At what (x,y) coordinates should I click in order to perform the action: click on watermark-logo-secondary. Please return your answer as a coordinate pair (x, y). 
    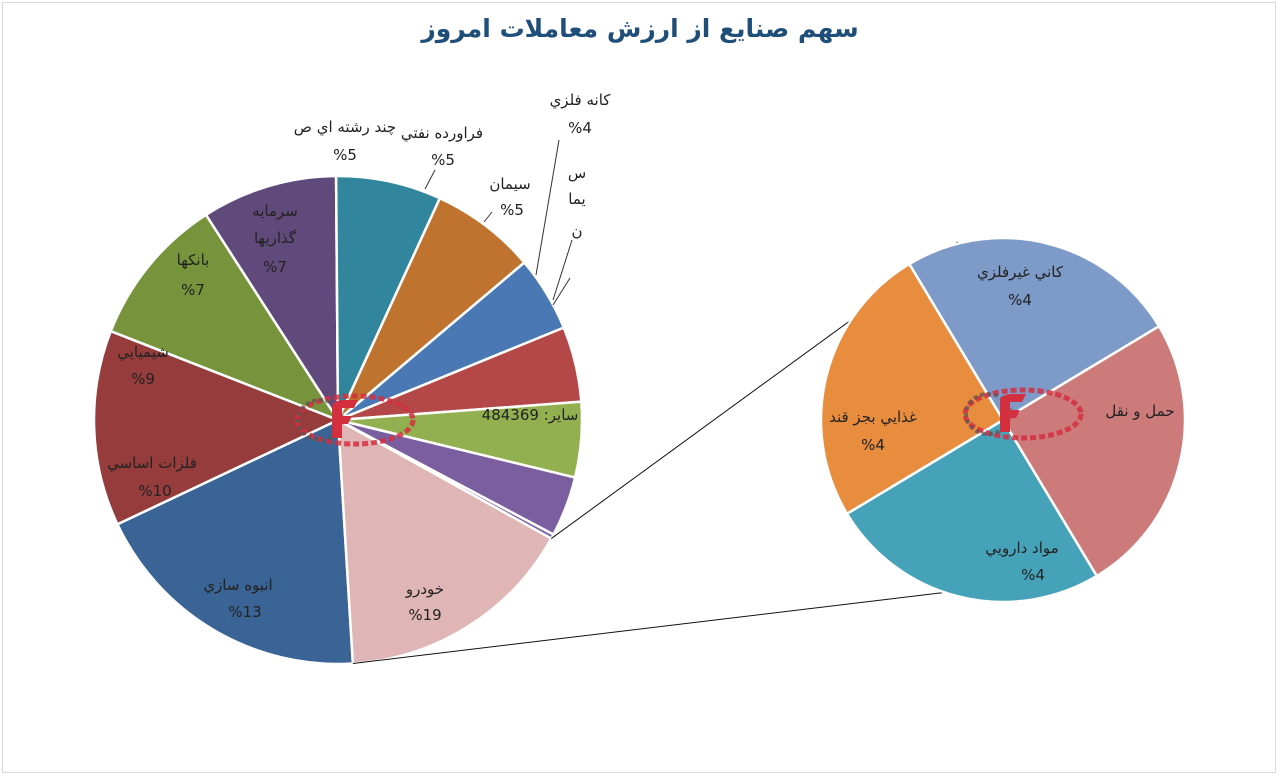
    Looking at the image, I should click on (1023, 414).